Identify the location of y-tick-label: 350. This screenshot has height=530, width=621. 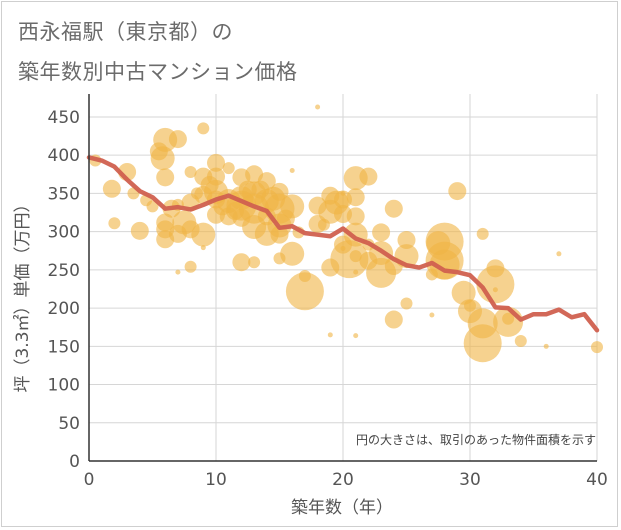
(64, 194).